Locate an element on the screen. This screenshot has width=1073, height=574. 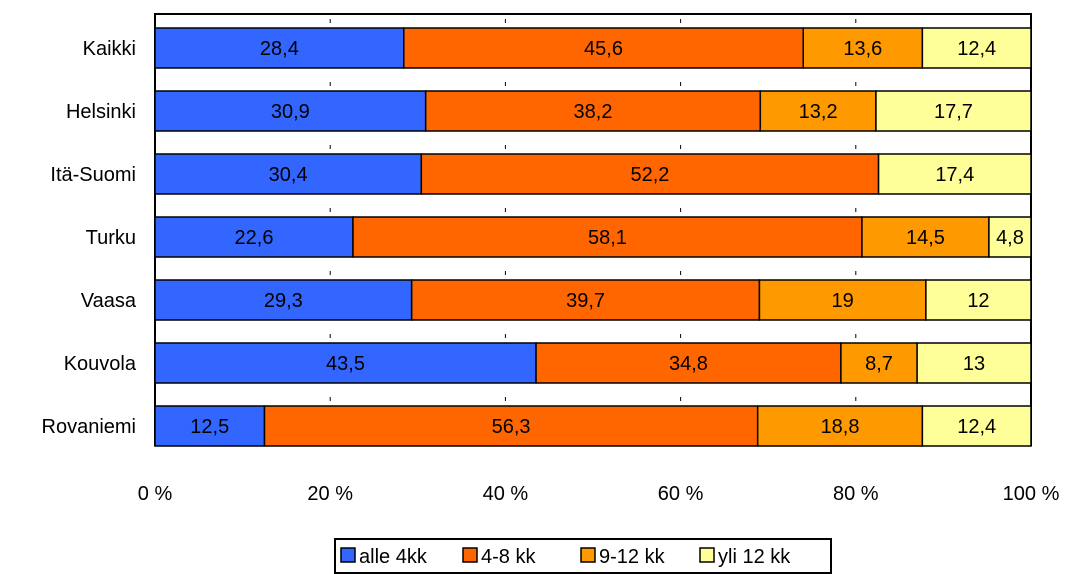
bar-yli-12-kk-vaasa is located at coordinates (978, 300).